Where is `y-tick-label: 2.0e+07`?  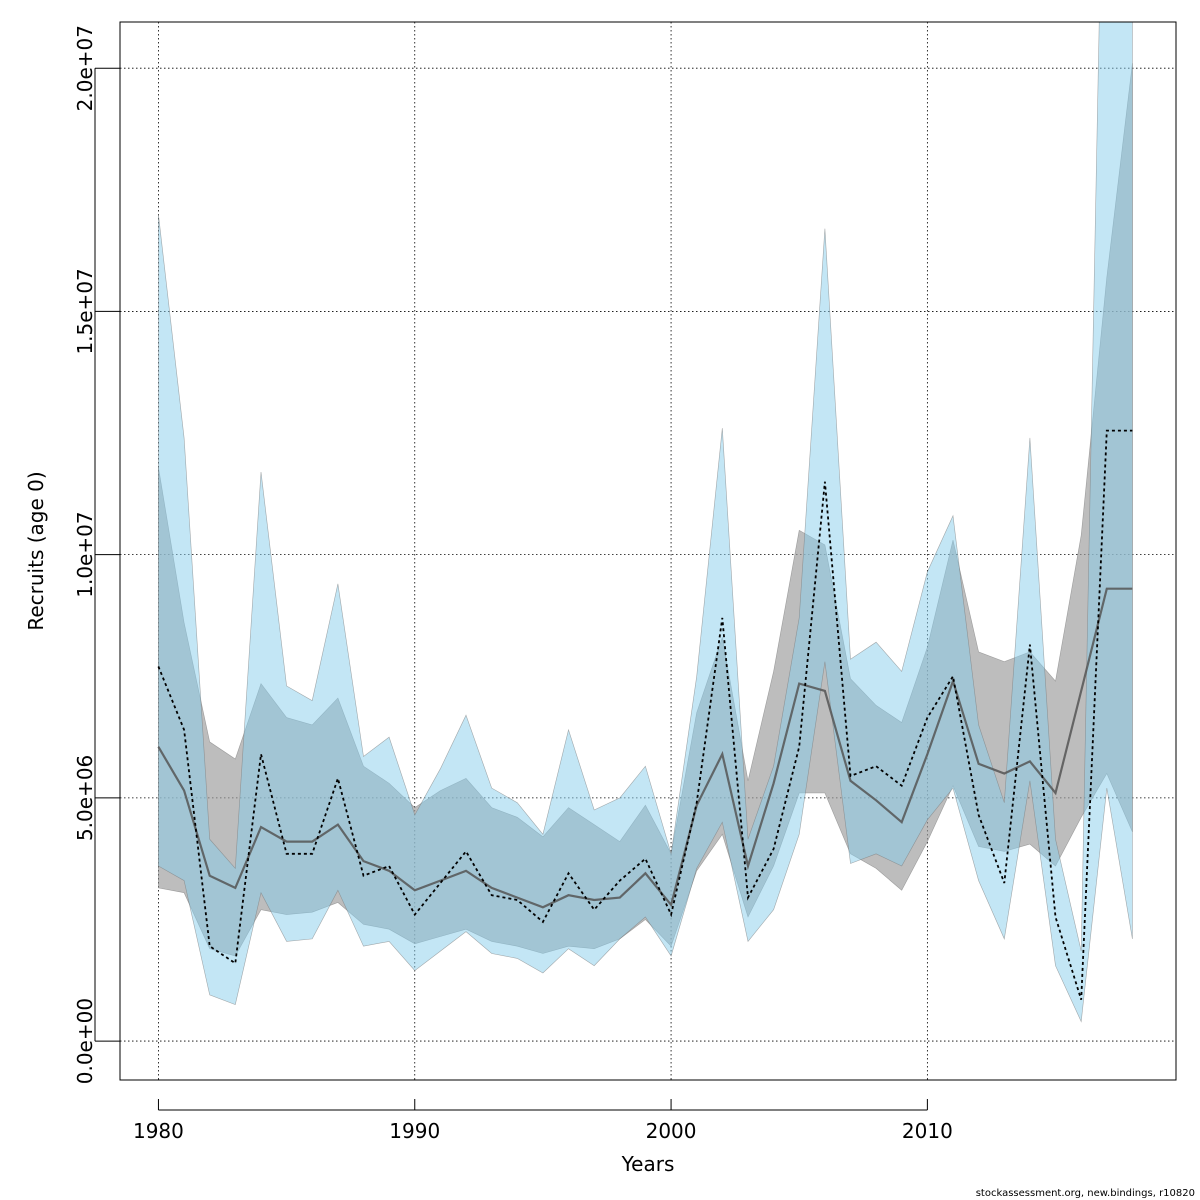
y-tick-label: 2.0e+07 is located at coordinates (85, 68).